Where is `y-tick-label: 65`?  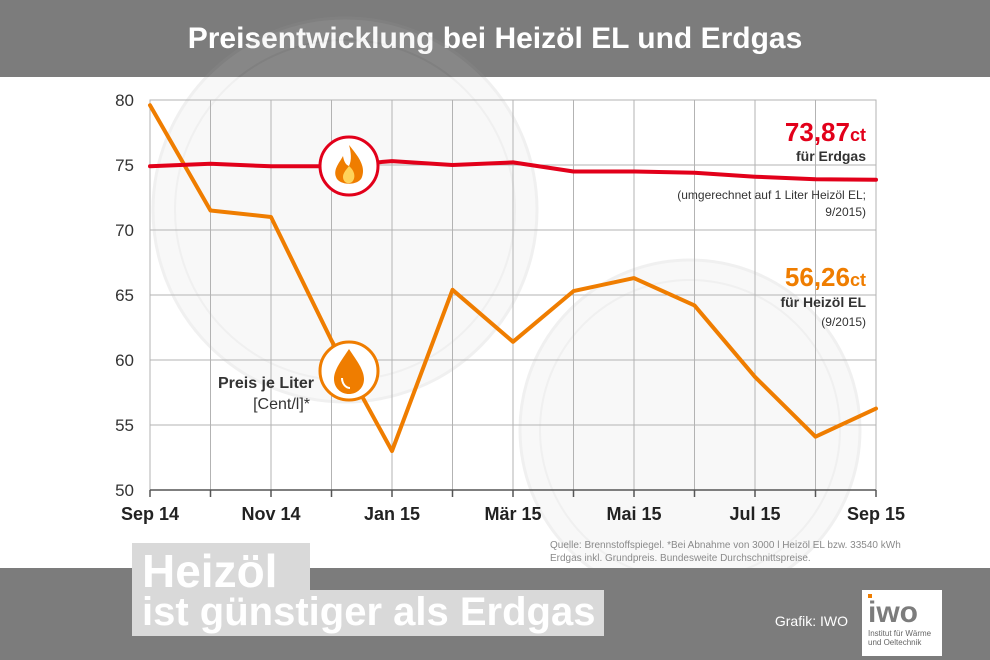 y-tick-label: 65 is located at coordinates (124, 295).